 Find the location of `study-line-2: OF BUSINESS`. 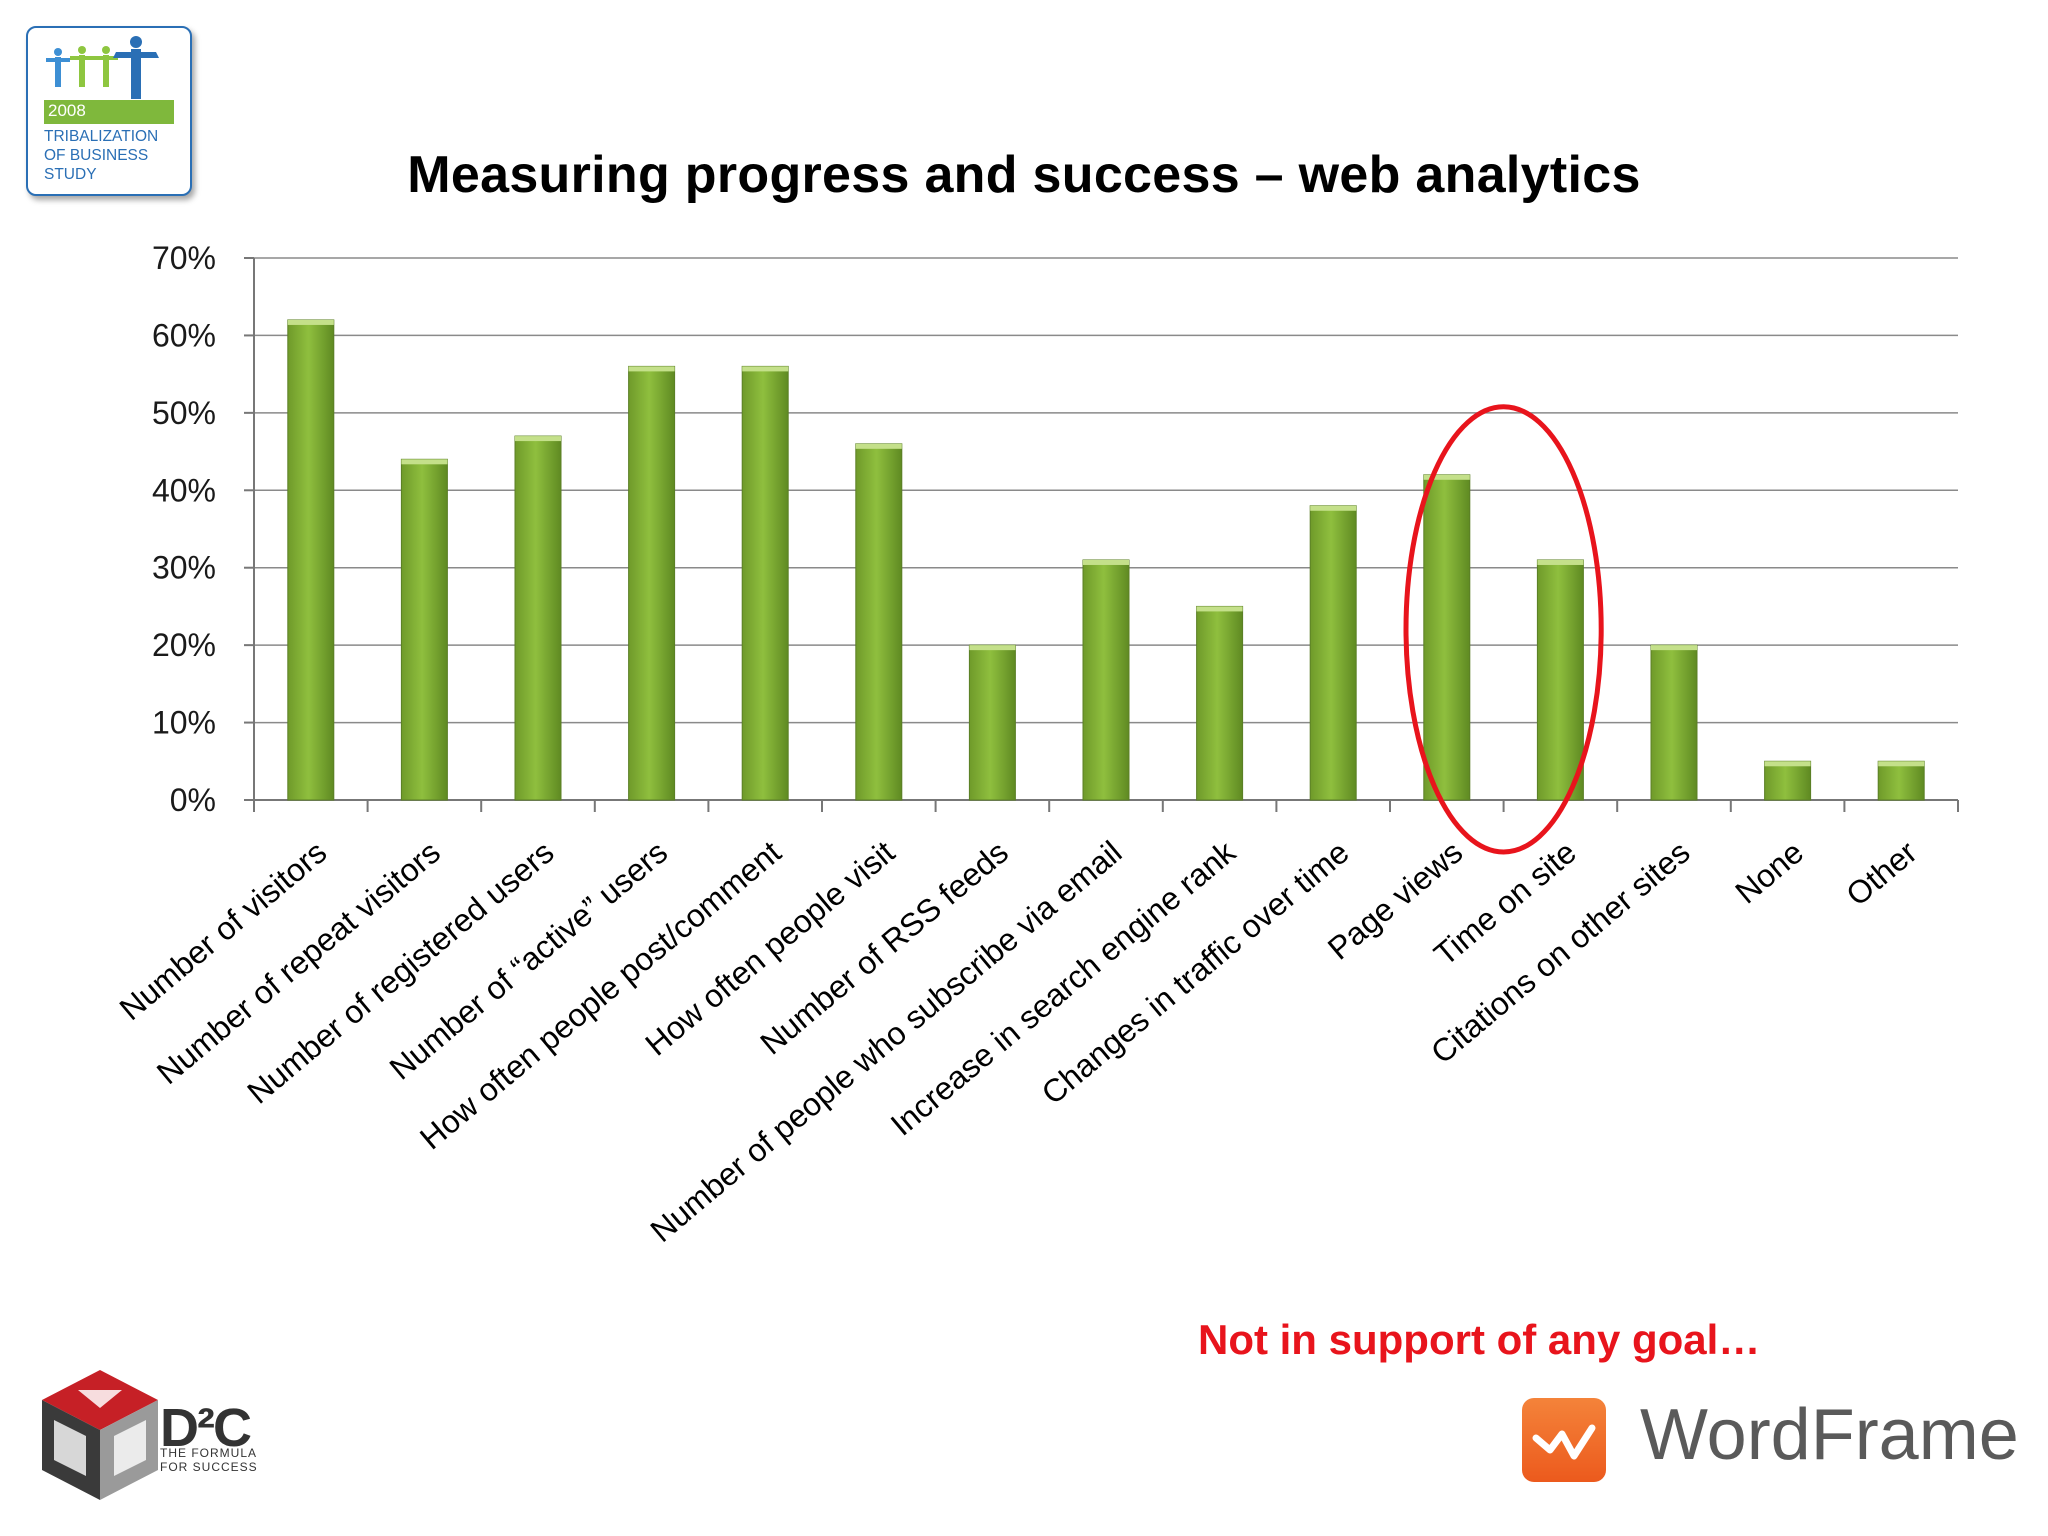

study-line-2: OF BUSINESS is located at coordinates (96, 155).